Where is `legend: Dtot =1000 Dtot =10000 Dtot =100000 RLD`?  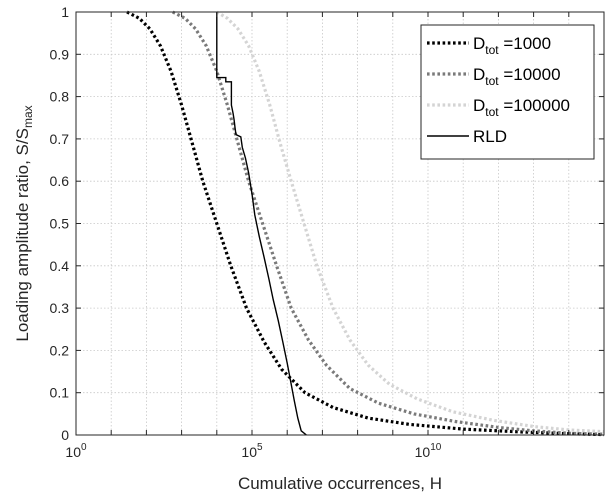
legend: Dtot =1000 Dtot =10000 Dtot =100000 RLD is located at coordinates (507, 92).